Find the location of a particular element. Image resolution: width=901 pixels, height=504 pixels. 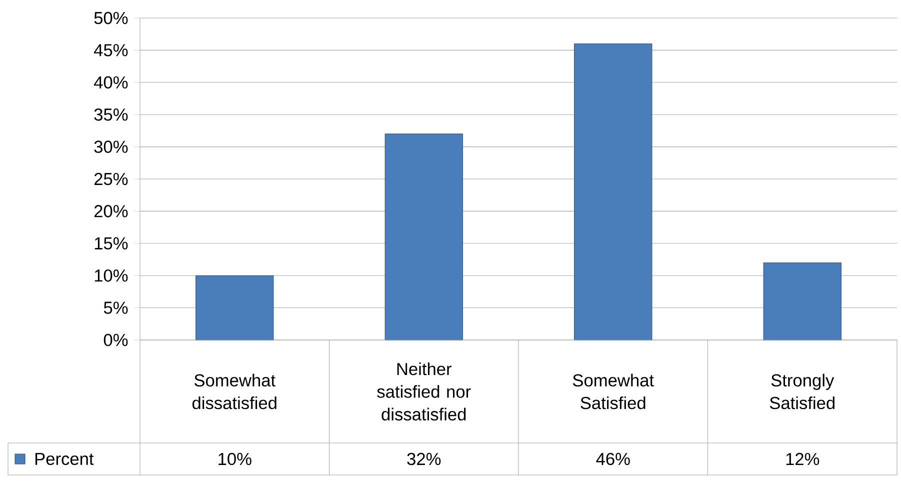

y-tick-label: 15% is located at coordinates (111, 243).